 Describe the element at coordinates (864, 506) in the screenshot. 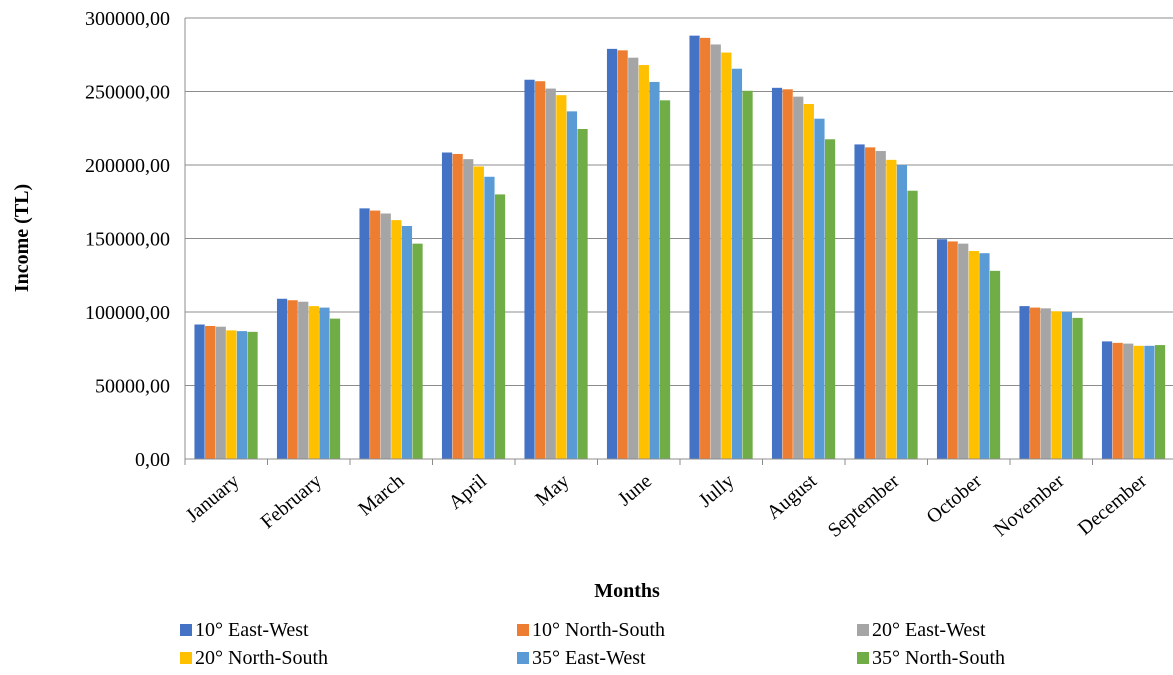

I see `x-tick-label: September` at that location.